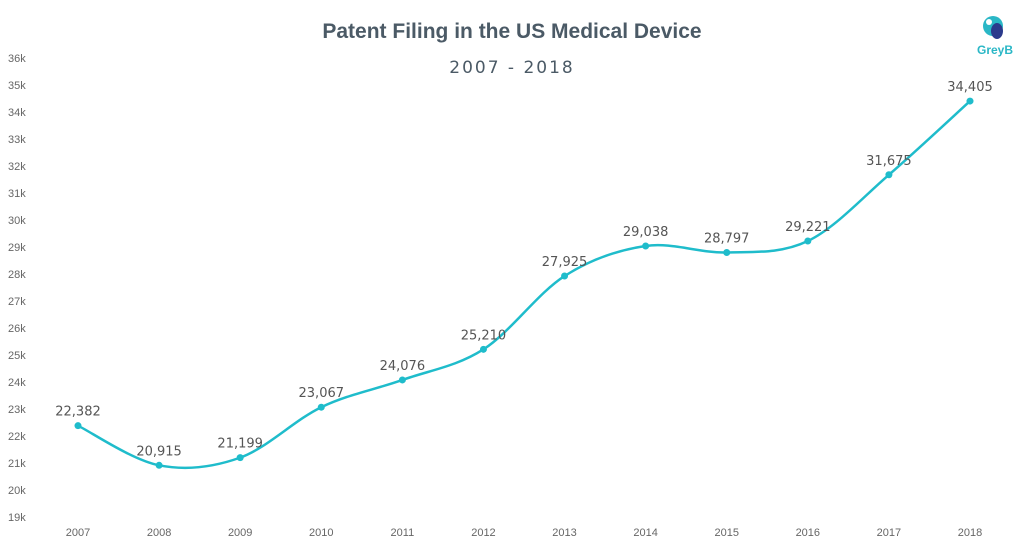 The height and width of the screenshot is (546, 1024). Describe the element at coordinates (17, 437) in the screenshot. I see `y-tick-label: 22k` at that location.